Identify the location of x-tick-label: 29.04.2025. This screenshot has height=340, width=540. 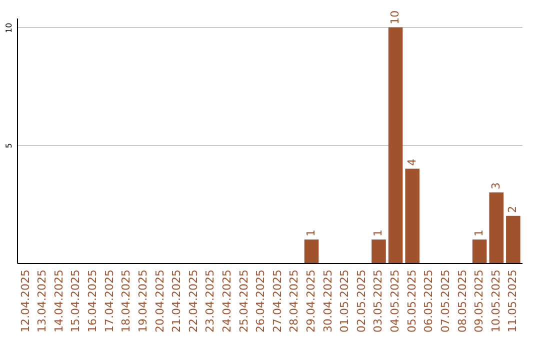
(311, 301).